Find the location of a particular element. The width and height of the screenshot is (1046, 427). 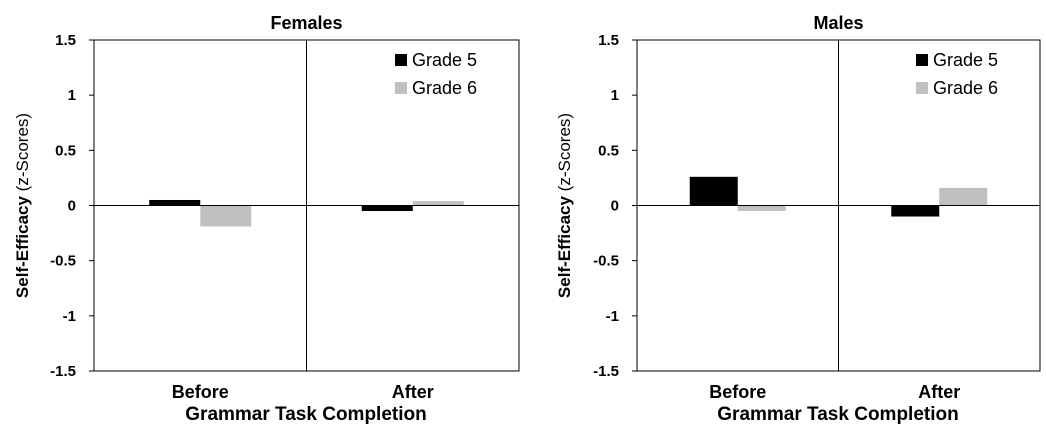

panel-2-legend-label-1: Grade 5 is located at coordinates (965, 60).